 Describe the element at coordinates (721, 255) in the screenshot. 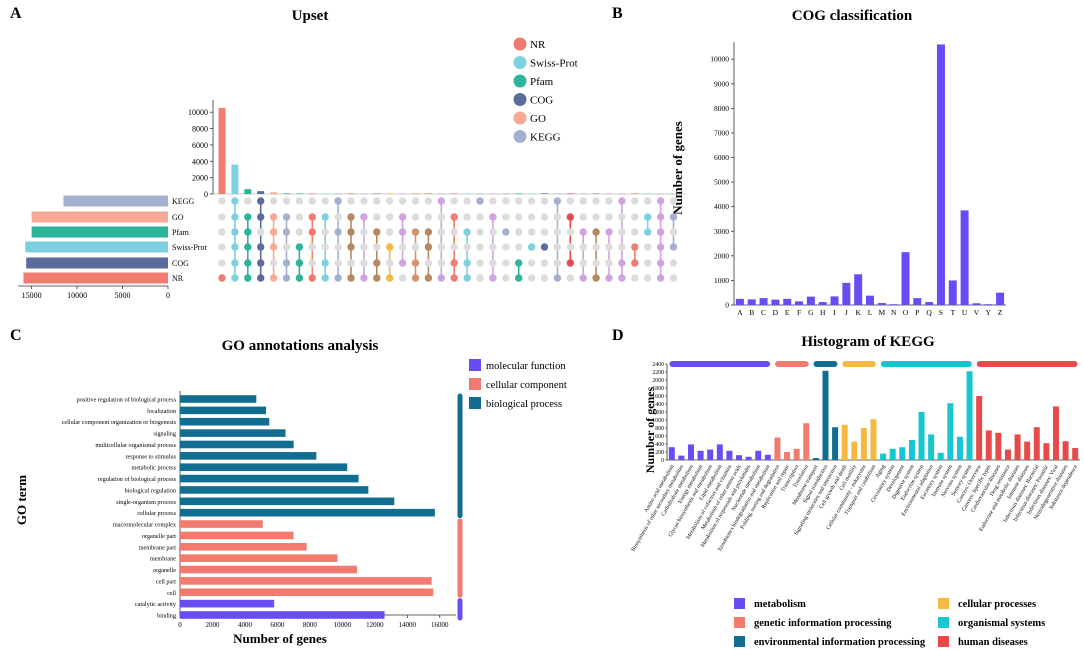

I see `cog-y-tick-label: 2000` at that location.